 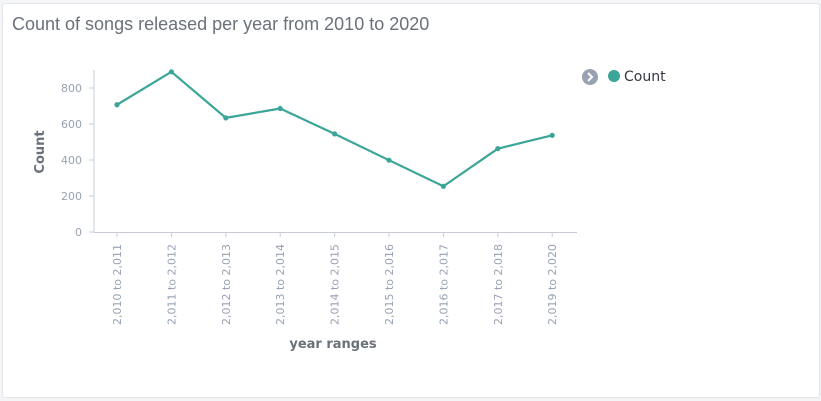 I want to click on legend: Count, so click(x=624, y=77).